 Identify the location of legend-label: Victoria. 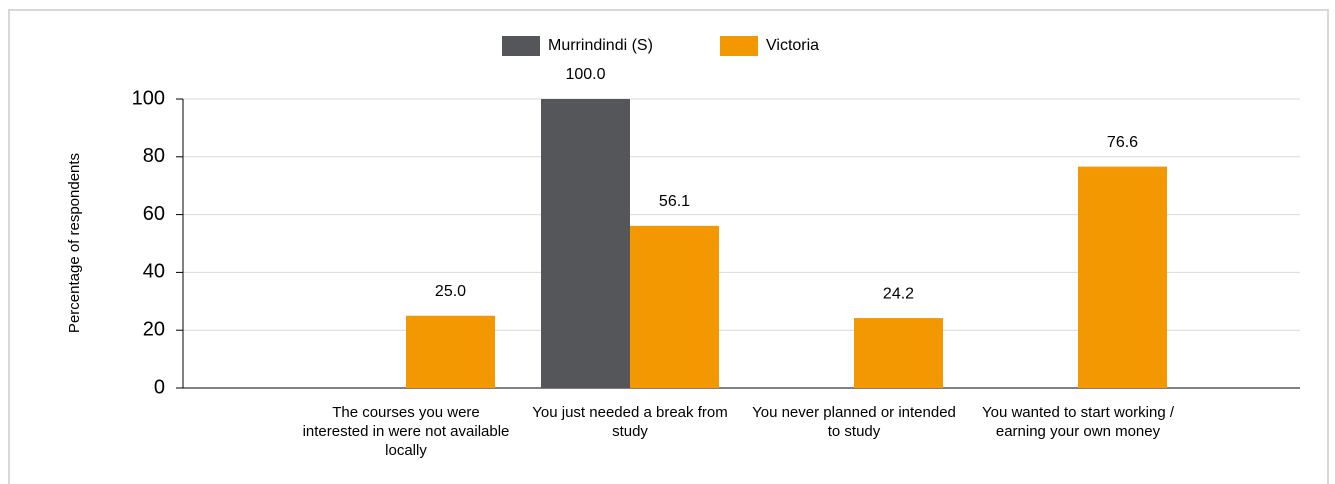
(792, 45).